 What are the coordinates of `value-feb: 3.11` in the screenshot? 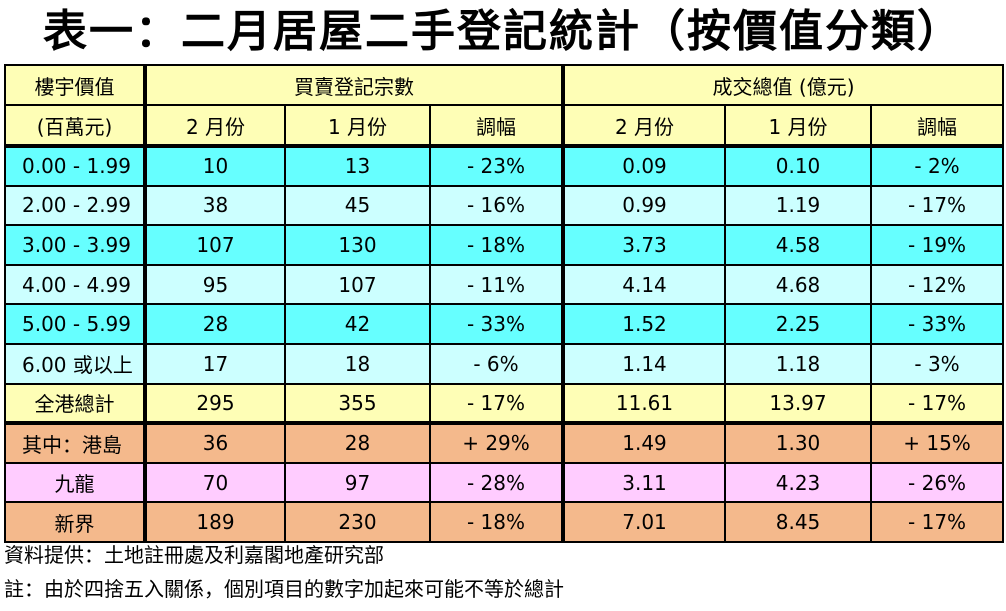 It's located at (644, 482).